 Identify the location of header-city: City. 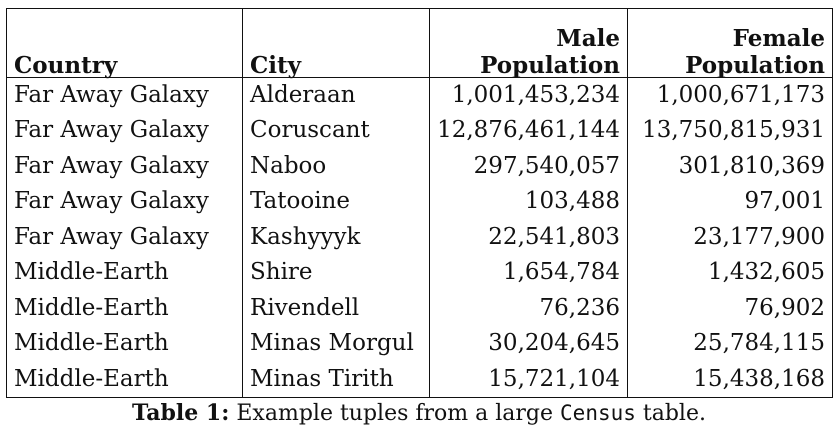
(336, 43).